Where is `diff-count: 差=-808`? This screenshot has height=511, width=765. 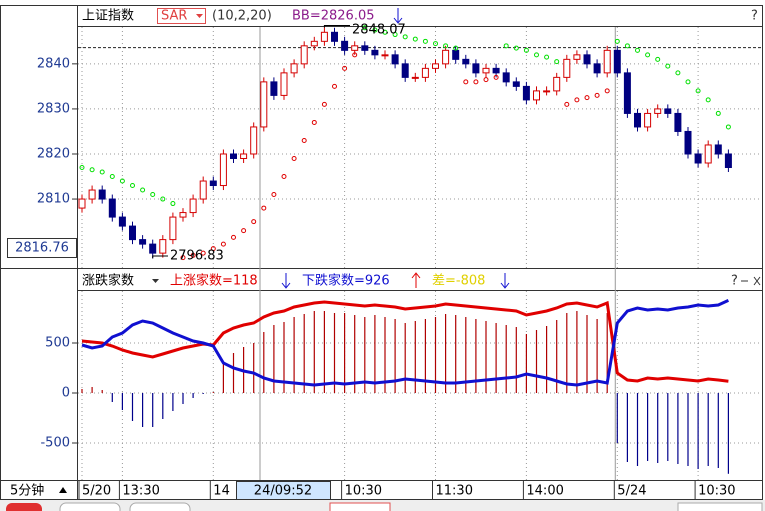 diff-count: 差=-808 is located at coordinates (458, 281).